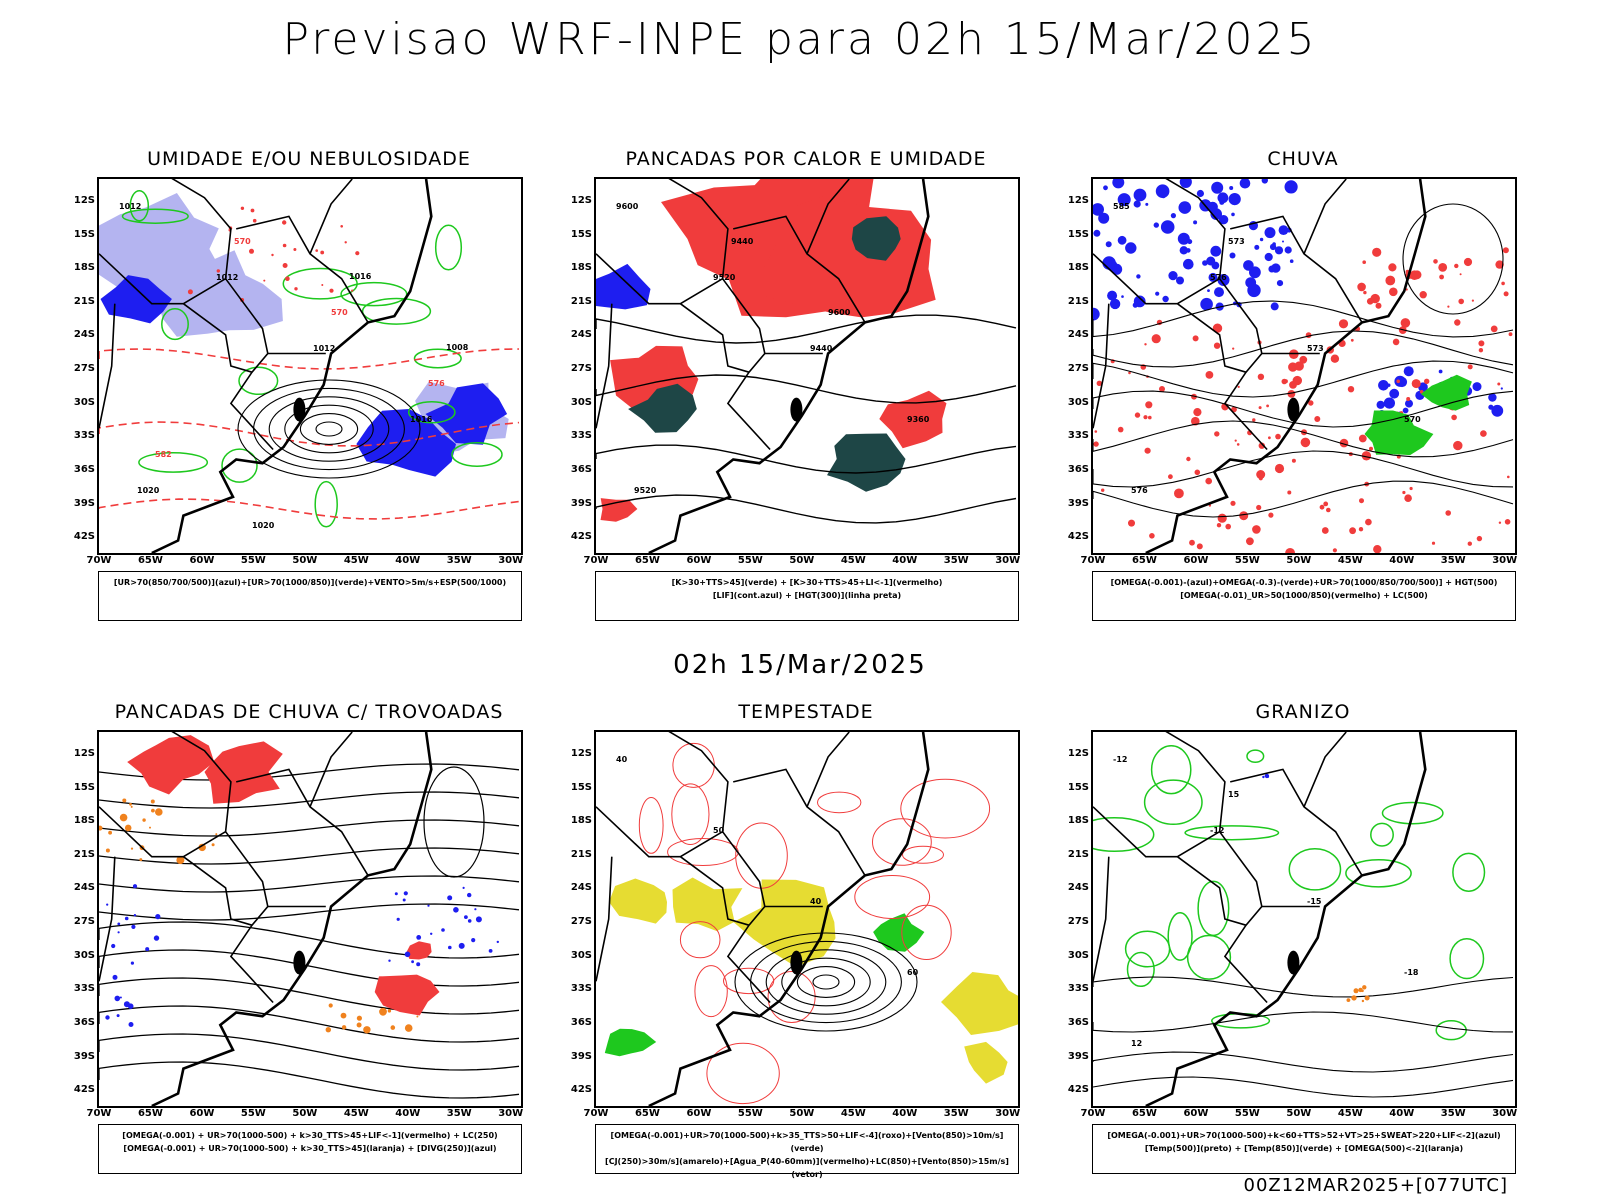 This screenshot has width=1600, height=1200. What do you see at coordinates (1078, 922) in the screenshot?
I see `lat-tick-label: 27S` at bounding box center [1078, 922].